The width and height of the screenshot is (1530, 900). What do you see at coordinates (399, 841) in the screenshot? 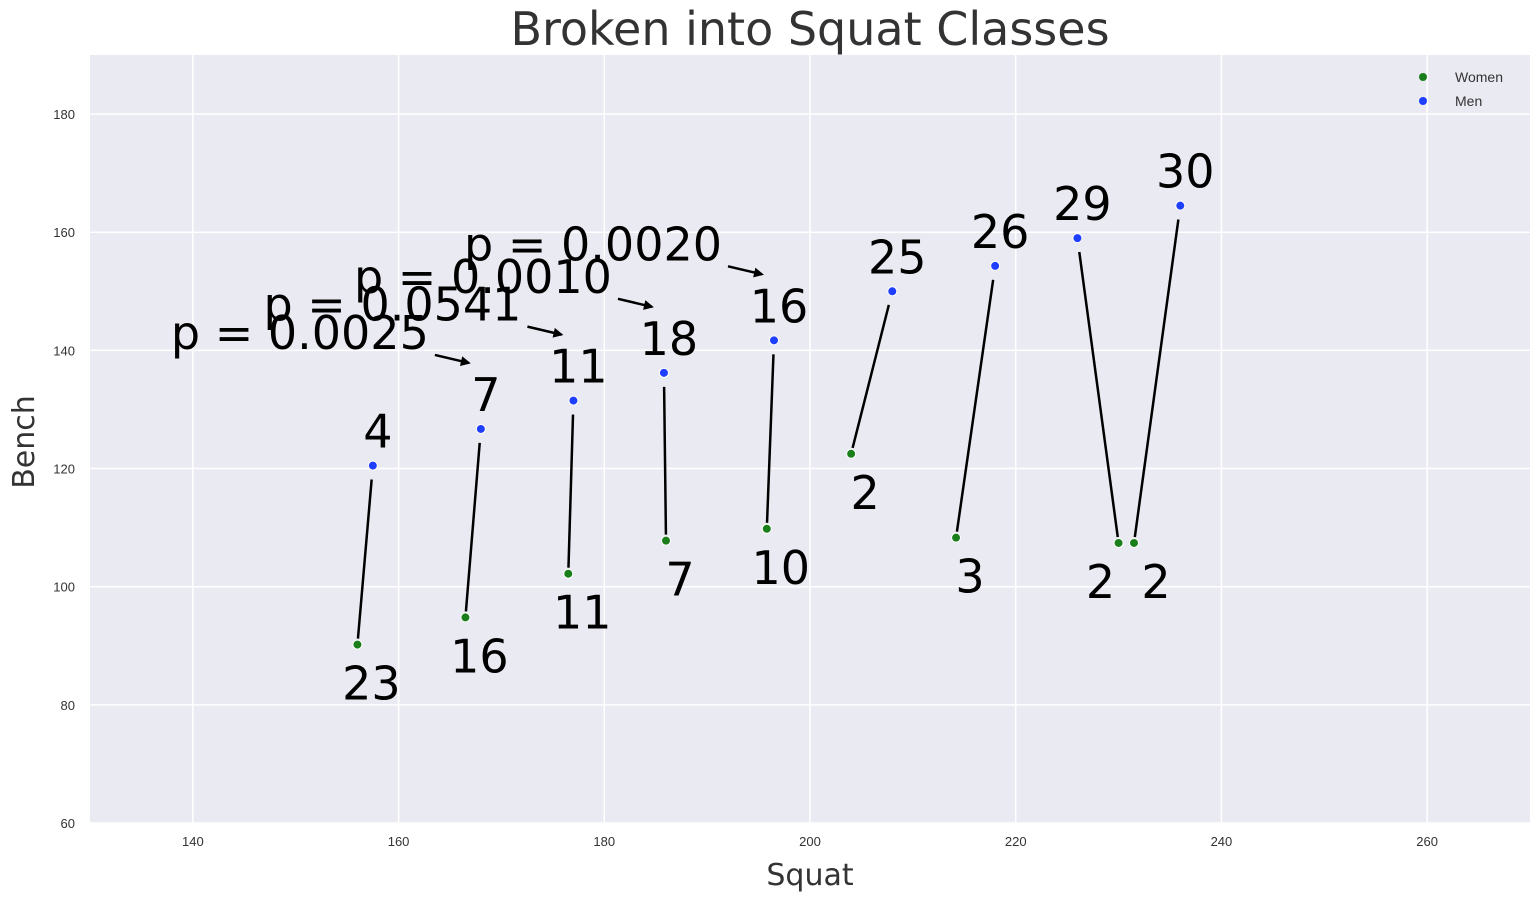
I see `x-tick-label: 160` at bounding box center [399, 841].